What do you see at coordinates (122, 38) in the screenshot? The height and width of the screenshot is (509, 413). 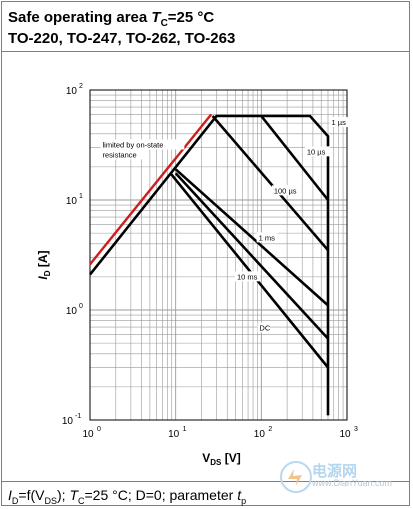 I see `package-list: TO-220, TO-247, TO-262, TO-263` at bounding box center [122, 38].